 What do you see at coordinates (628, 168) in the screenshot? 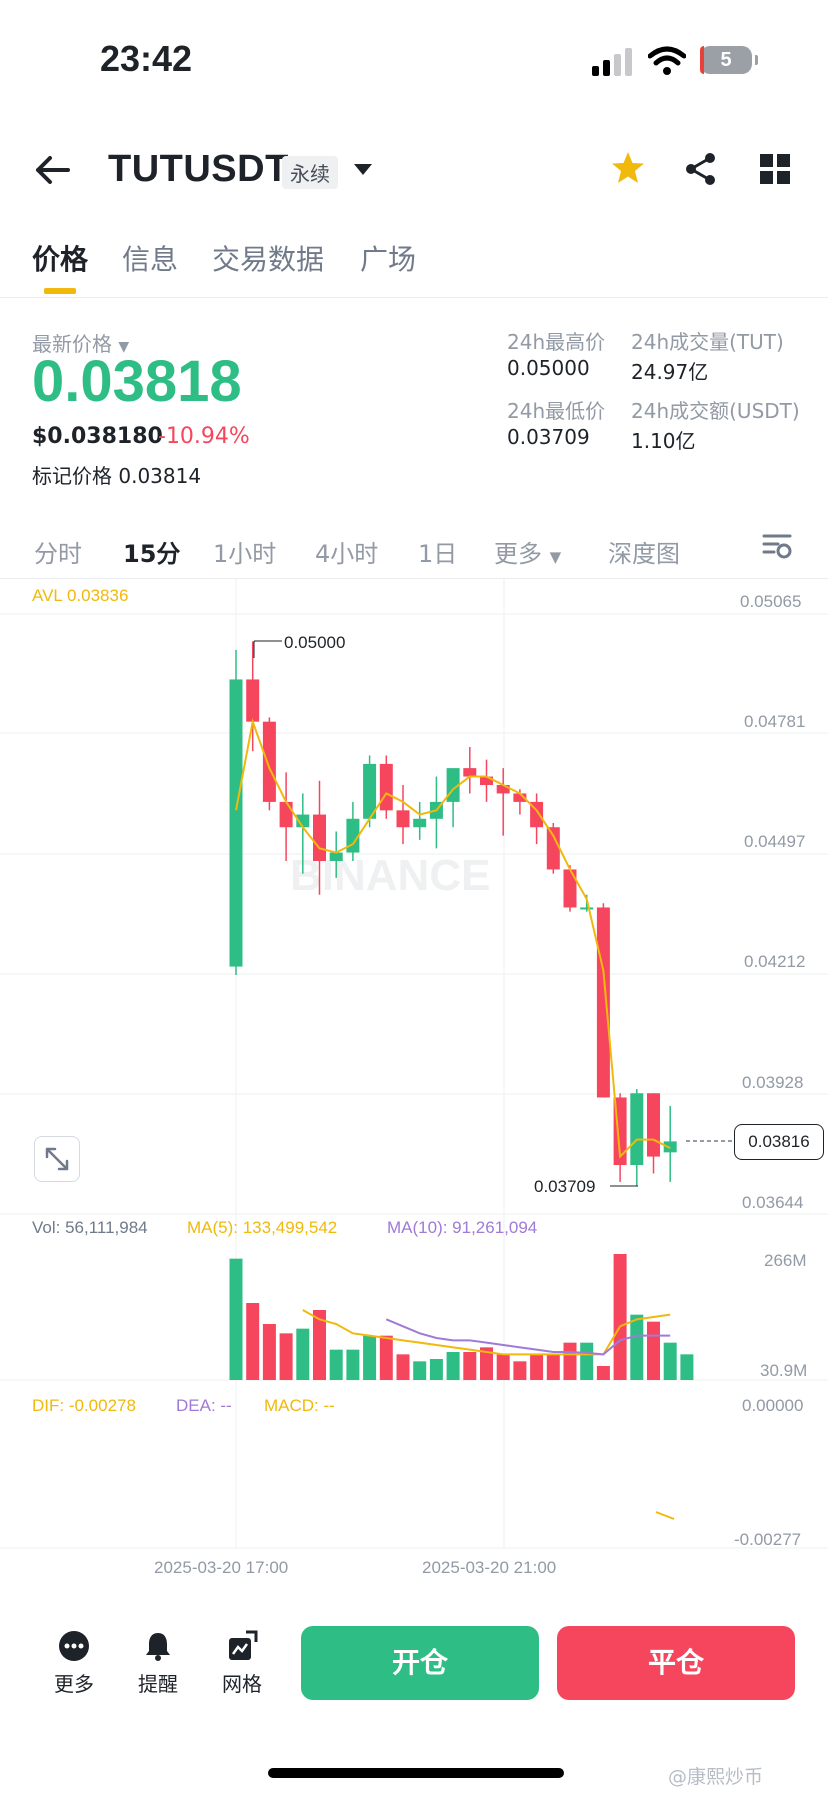
I see `favorite-star-icon` at bounding box center [628, 168].